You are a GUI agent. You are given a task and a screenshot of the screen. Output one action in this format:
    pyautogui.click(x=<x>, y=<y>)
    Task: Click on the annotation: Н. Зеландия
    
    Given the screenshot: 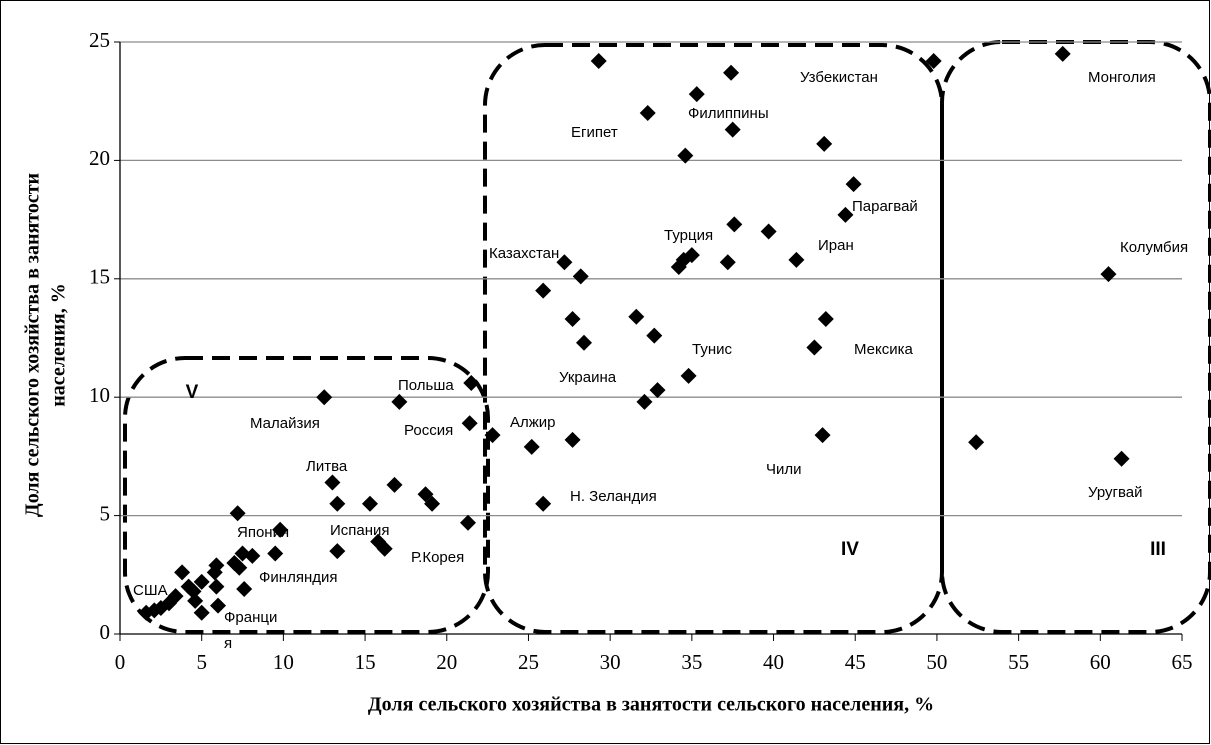 What is the action you would take?
    pyautogui.click(x=613, y=496)
    